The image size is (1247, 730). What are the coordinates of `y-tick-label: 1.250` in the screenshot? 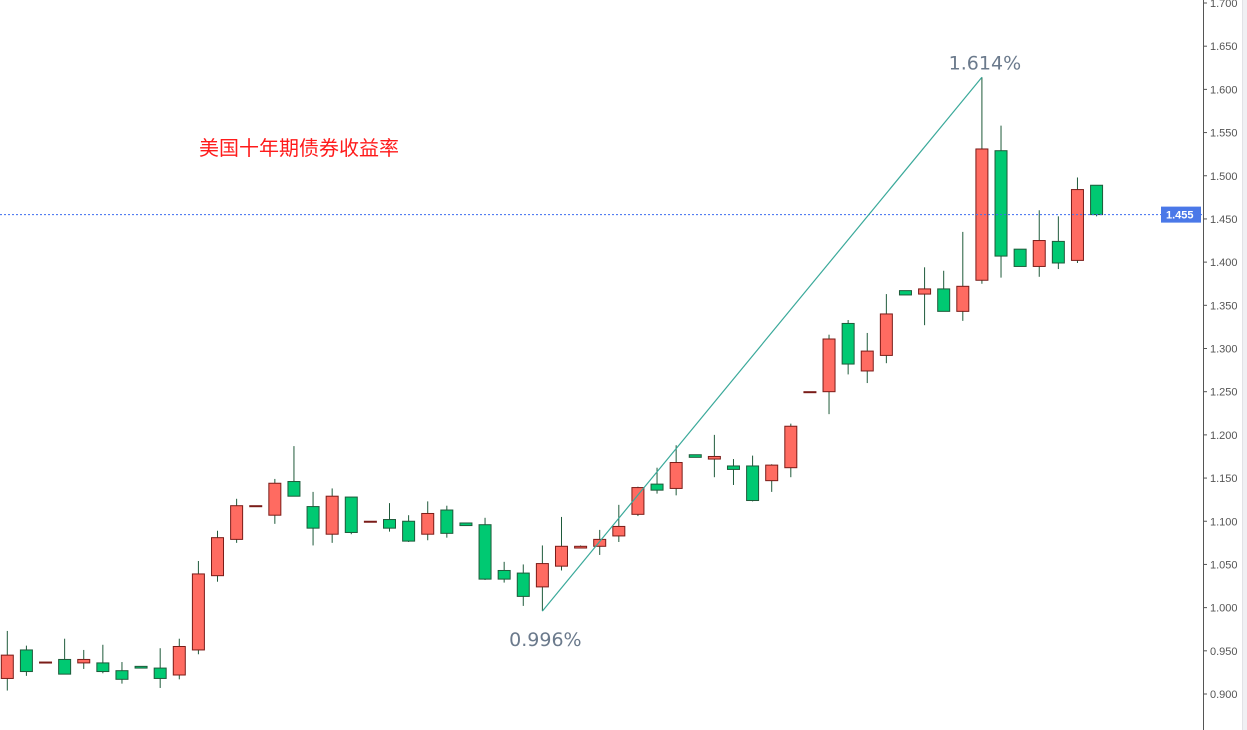 It's located at (1224, 393).